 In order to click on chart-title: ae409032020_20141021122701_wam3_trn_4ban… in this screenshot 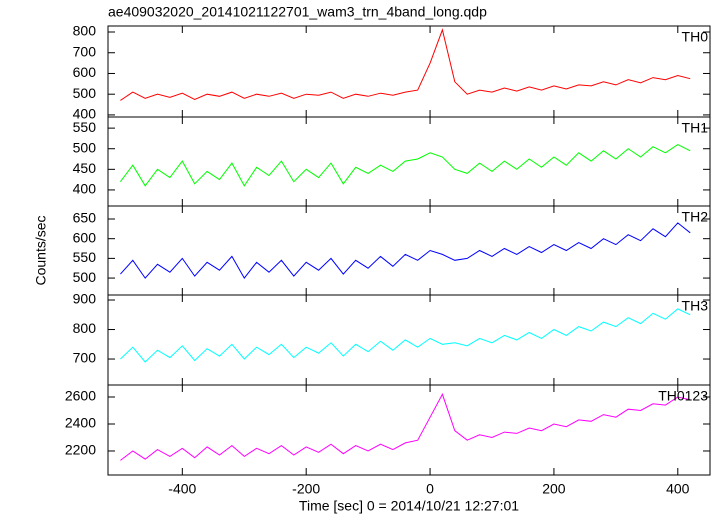, I will do `click(297, 12)`.